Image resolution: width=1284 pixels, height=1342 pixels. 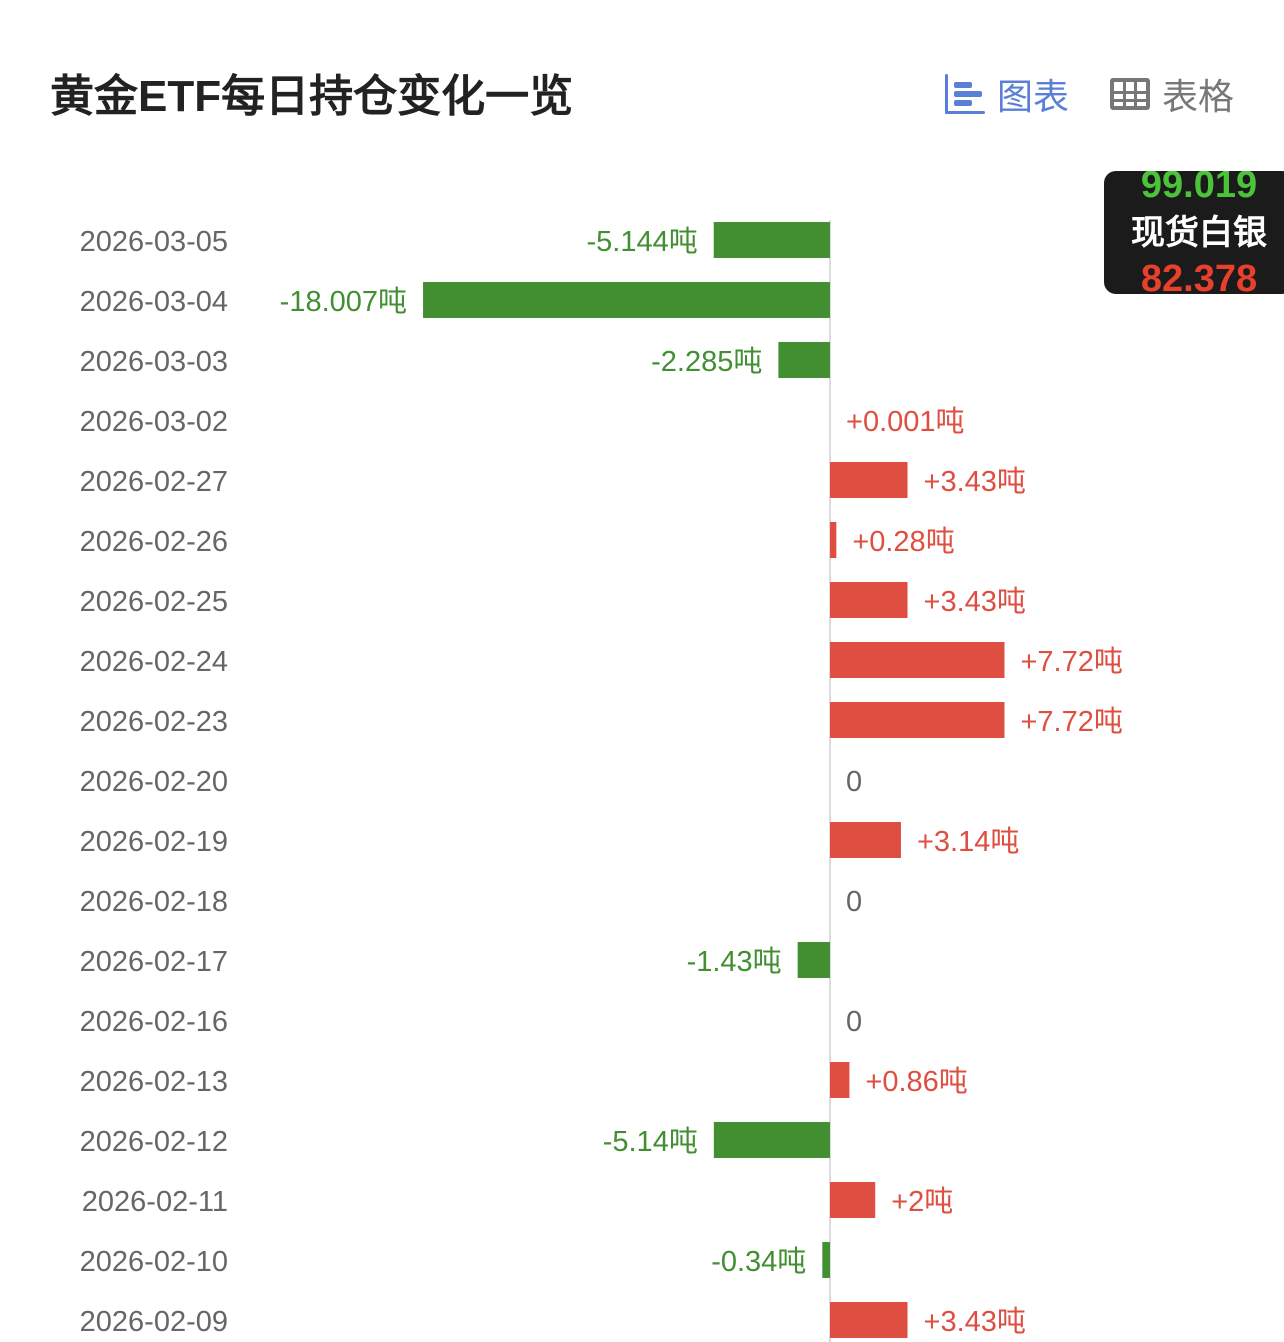 I want to click on category-label: 2026-02-10, so click(x=154, y=1262).